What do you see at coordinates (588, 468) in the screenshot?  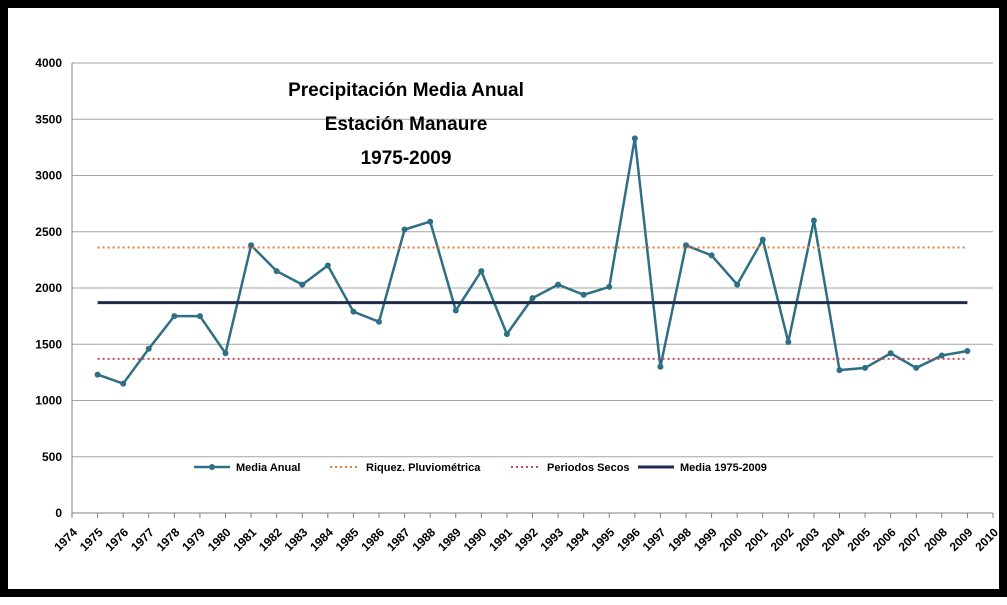 I see `legend-label: Periodos Secos` at bounding box center [588, 468].